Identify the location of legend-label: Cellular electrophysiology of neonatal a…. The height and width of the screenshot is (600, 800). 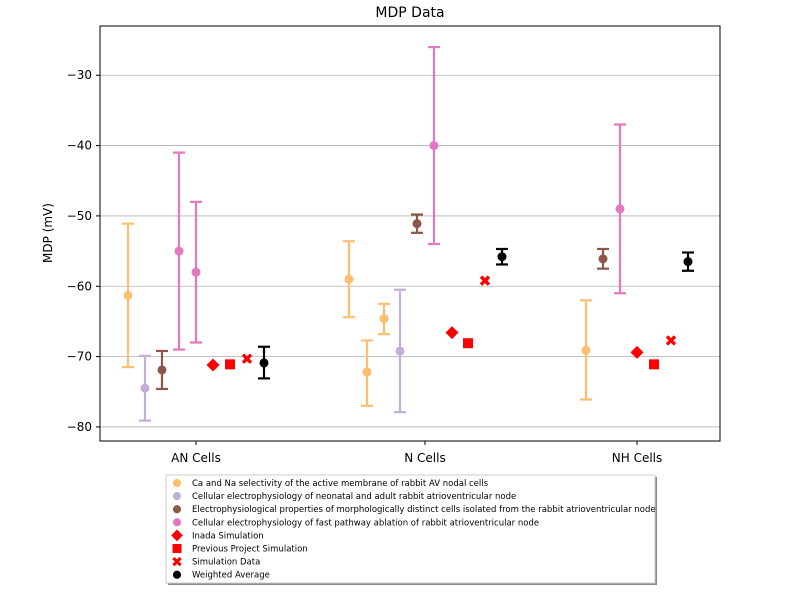
(354, 497).